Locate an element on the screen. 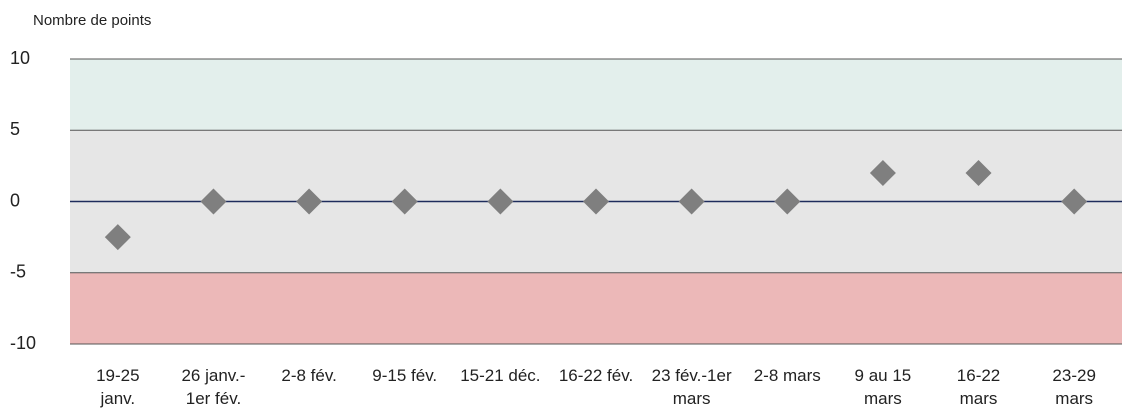 This screenshot has width=1122, height=410. x-tick-label: 19-25 janv. is located at coordinates (118, 387).